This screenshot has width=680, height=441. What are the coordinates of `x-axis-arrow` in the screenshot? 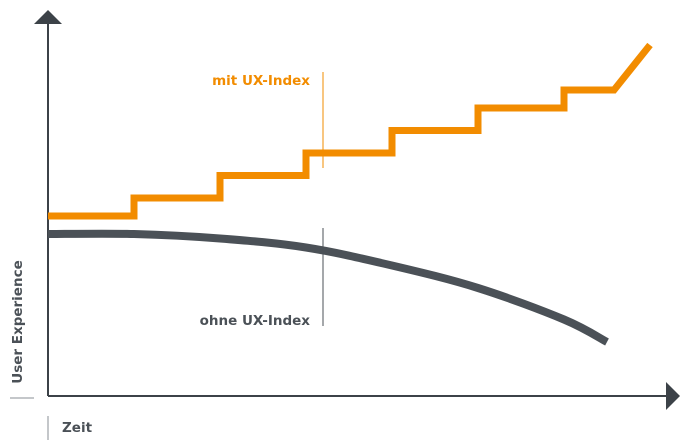 It's located at (673, 396).